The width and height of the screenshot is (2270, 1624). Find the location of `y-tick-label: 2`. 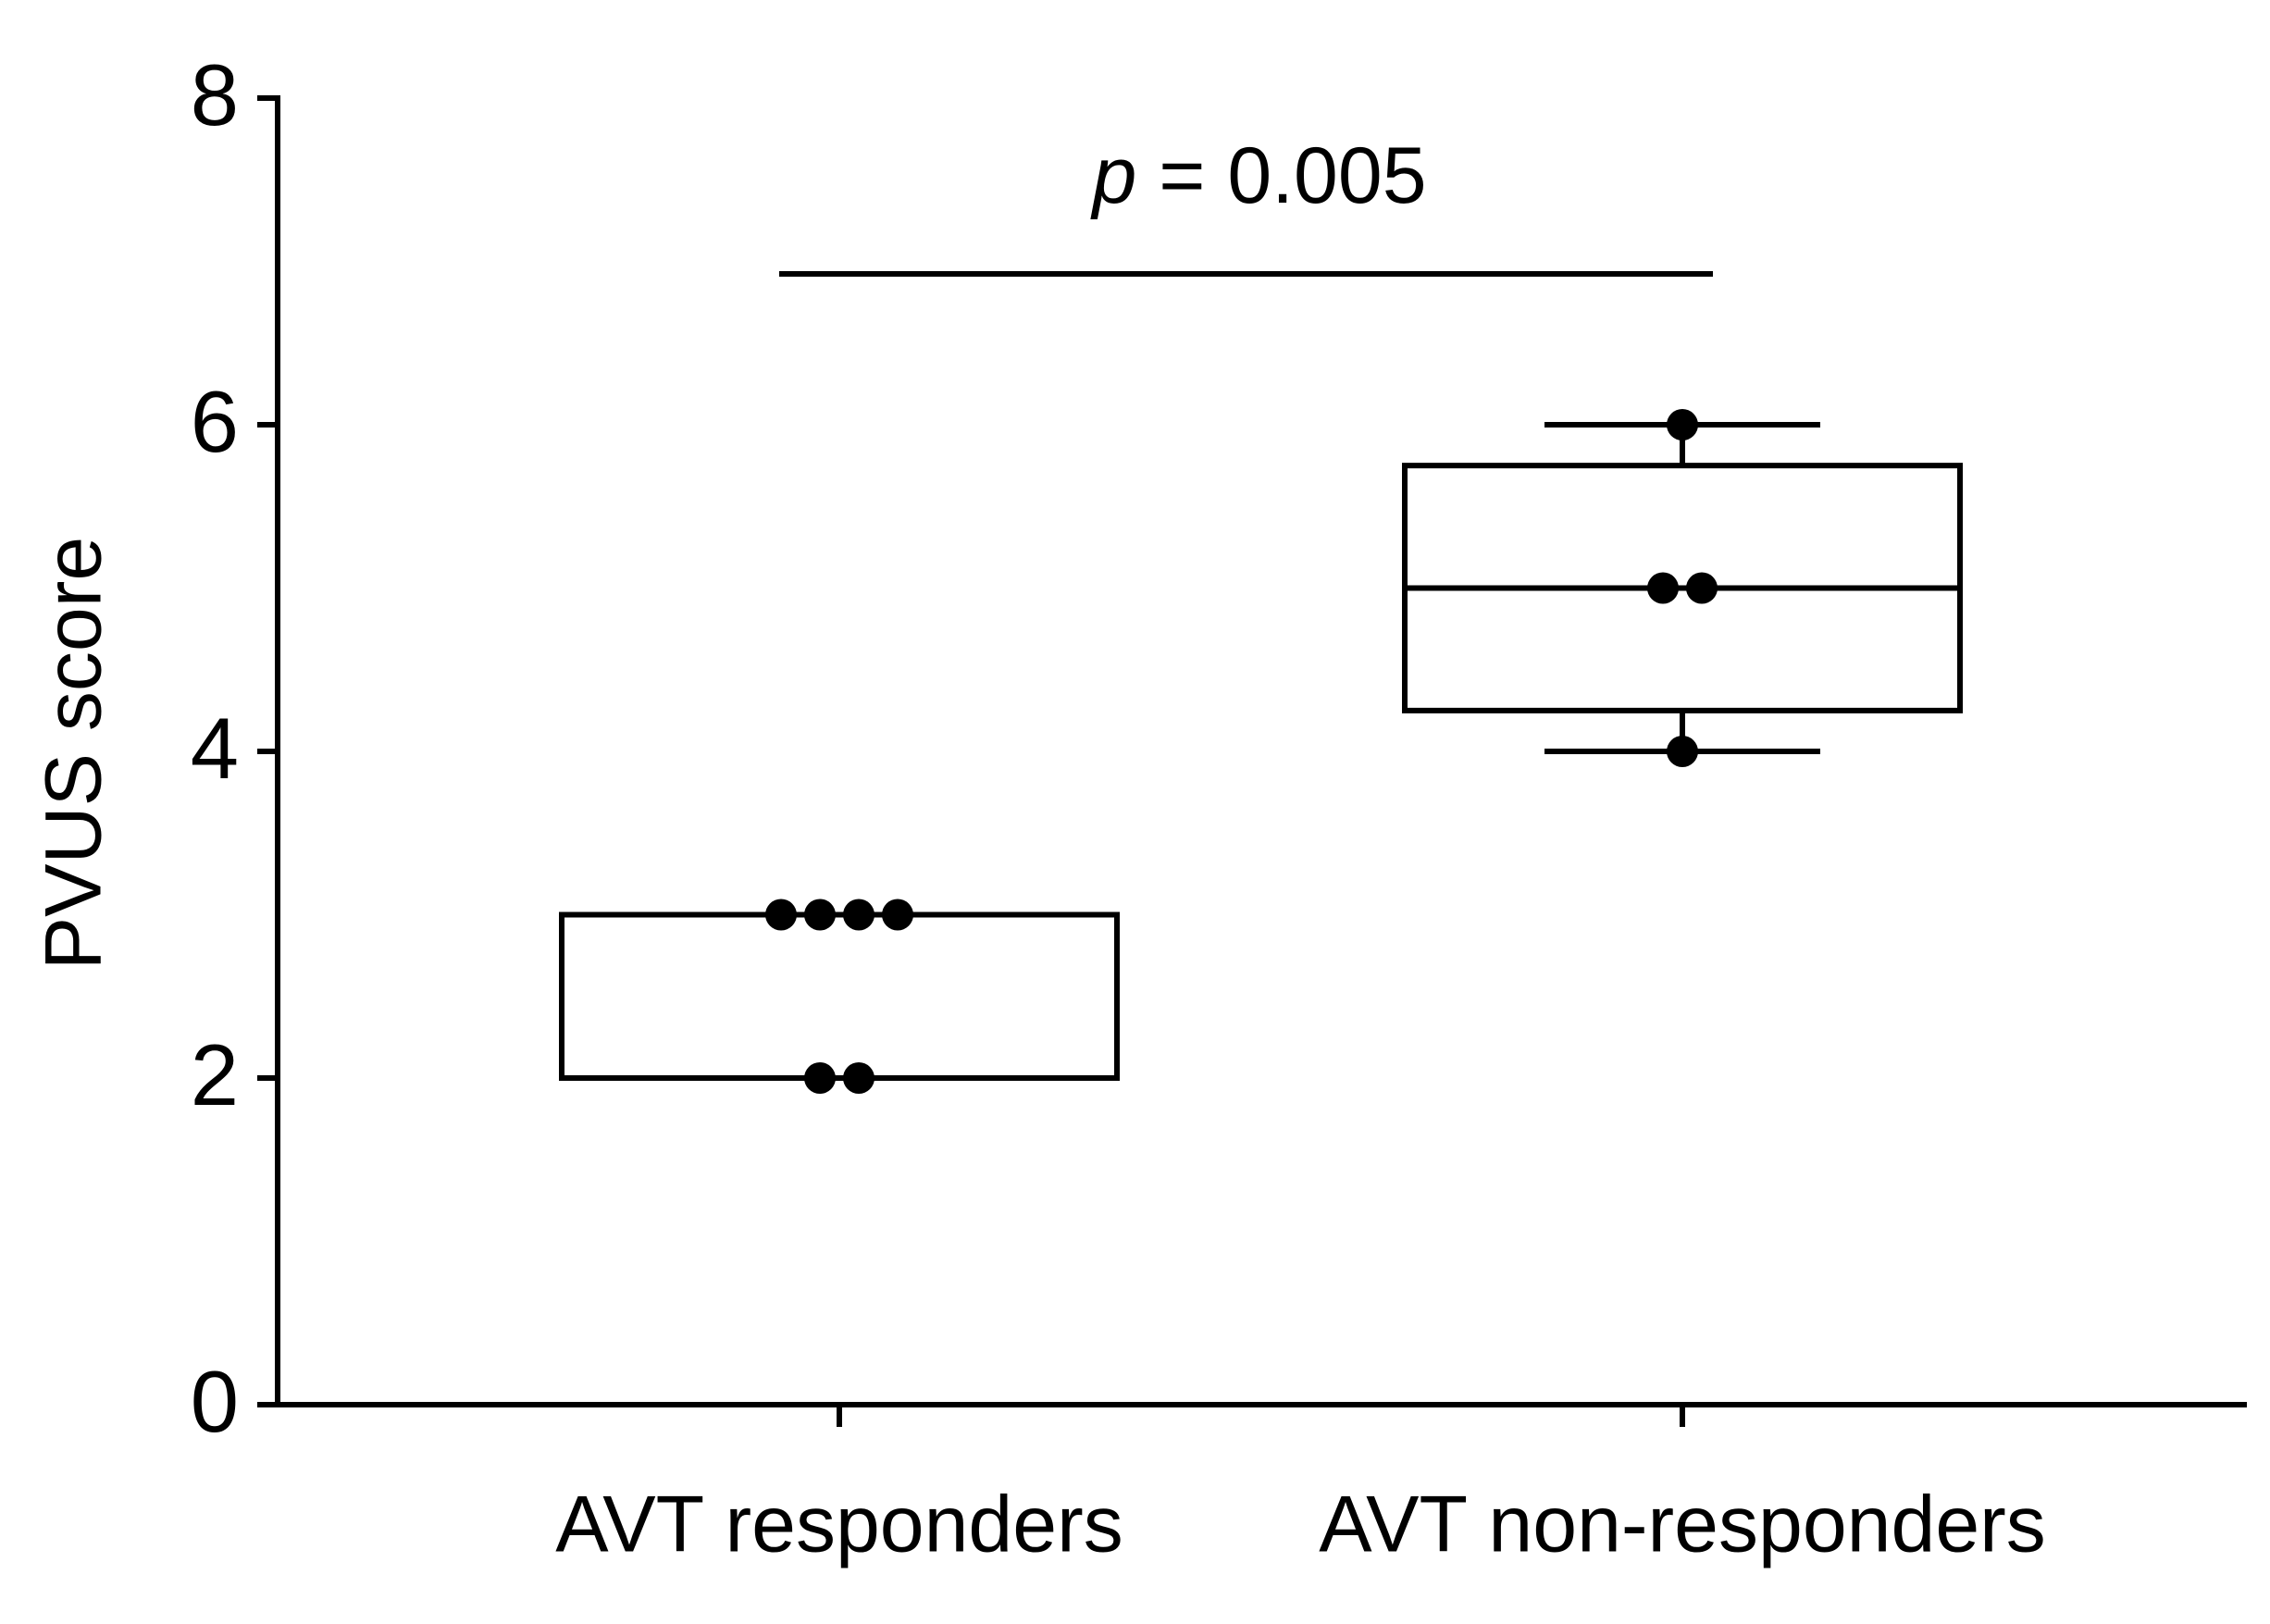

y-tick-label: 2 is located at coordinates (215, 1074).